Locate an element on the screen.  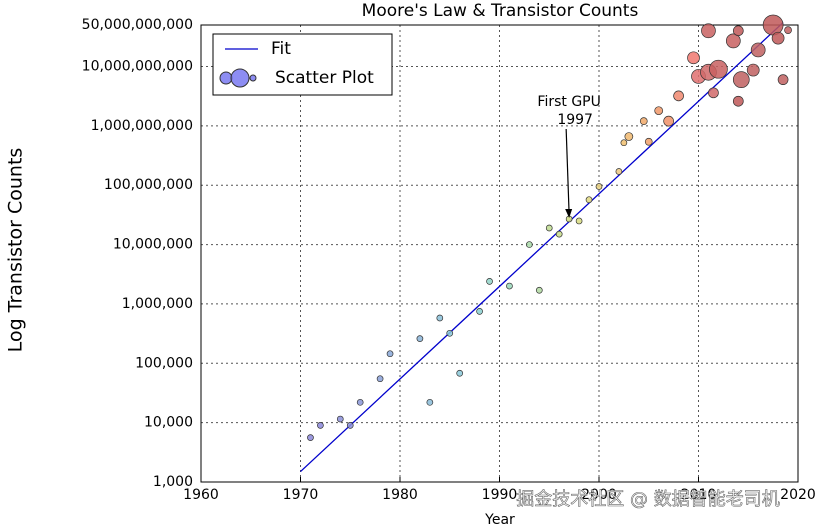
chart-title: Moore's Law & Transistor Counts is located at coordinates (500, 11).